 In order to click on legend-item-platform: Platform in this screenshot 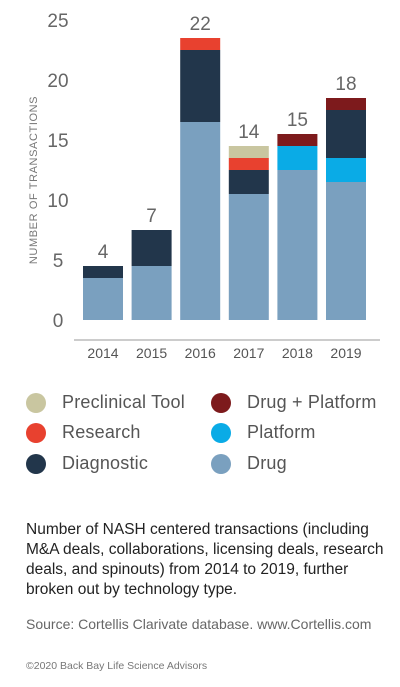, I will do `click(263, 432)`.